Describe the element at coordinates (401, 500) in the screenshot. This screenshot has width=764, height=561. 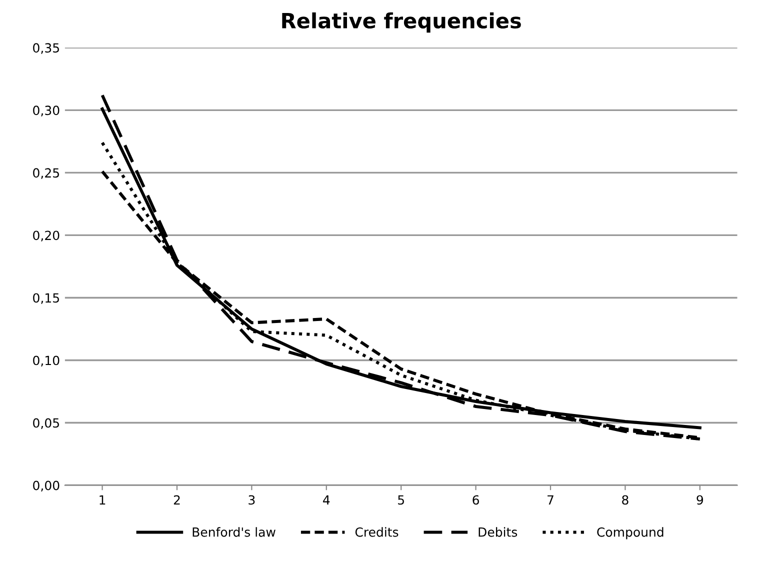
I see `x-tick-label: 5` at that location.